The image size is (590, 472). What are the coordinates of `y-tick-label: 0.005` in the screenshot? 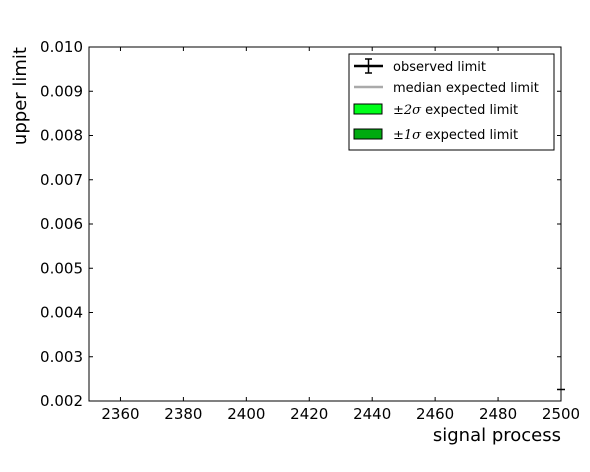 It's located at (61, 268).